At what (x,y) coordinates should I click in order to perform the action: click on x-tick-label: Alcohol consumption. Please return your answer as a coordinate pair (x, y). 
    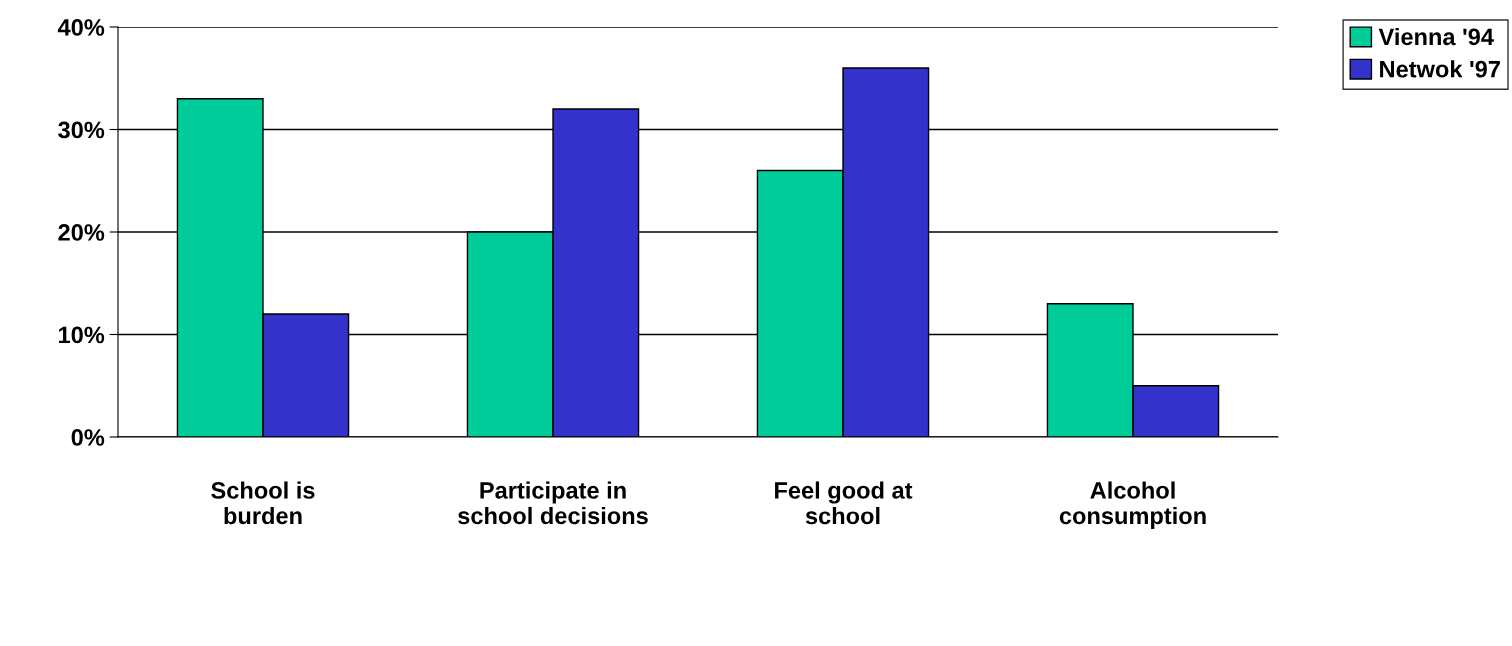
    Looking at the image, I should click on (1132, 505).